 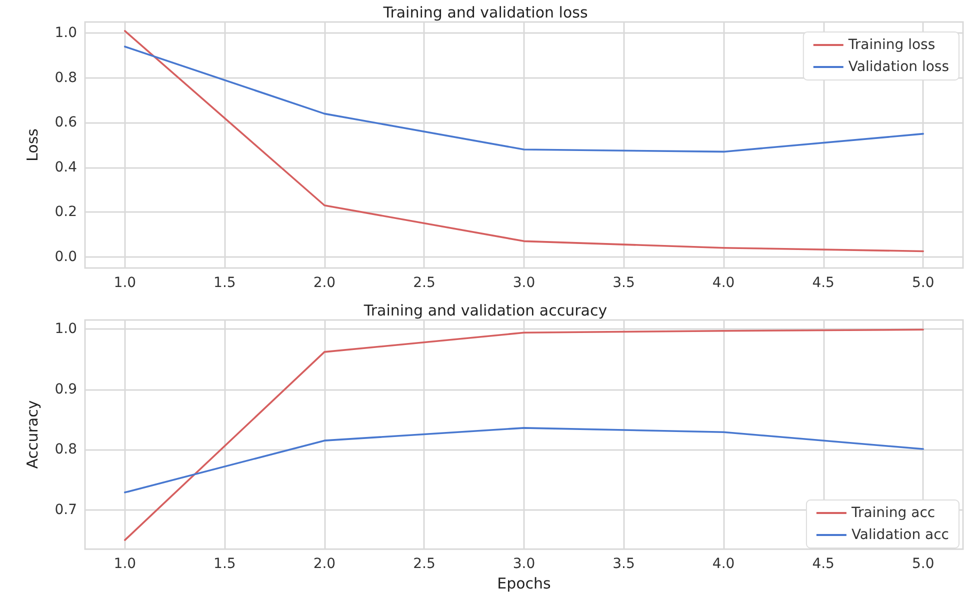 What do you see at coordinates (891, 45) in the screenshot?
I see `legend-label: Training loss` at bounding box center [891, 45].